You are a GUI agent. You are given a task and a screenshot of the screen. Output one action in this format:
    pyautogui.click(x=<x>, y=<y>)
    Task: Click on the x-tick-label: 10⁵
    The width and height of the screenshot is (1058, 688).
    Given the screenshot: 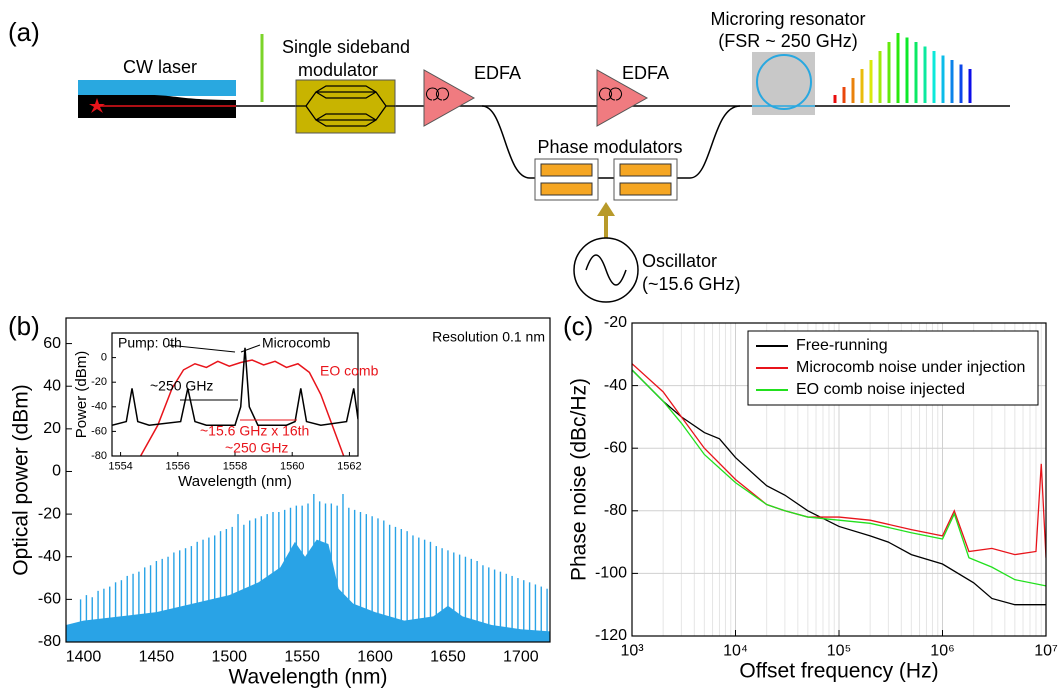 What is the action you would take?
    pyautogui.click(x=839, y=650)
    